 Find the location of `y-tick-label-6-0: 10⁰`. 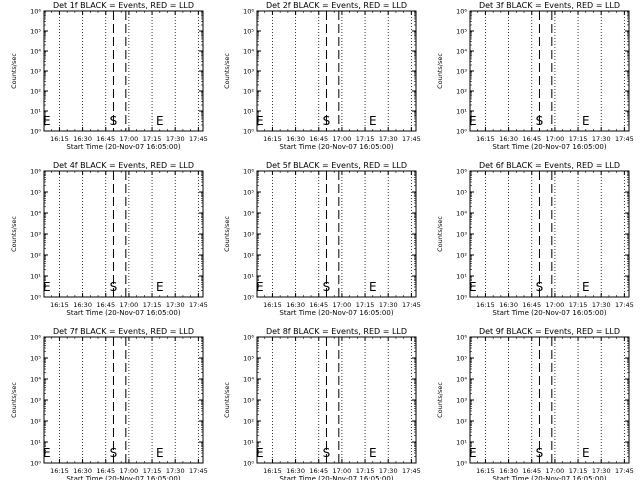

y-tick-label-6-0: 10⁰ is located at coordinates (461, 298).